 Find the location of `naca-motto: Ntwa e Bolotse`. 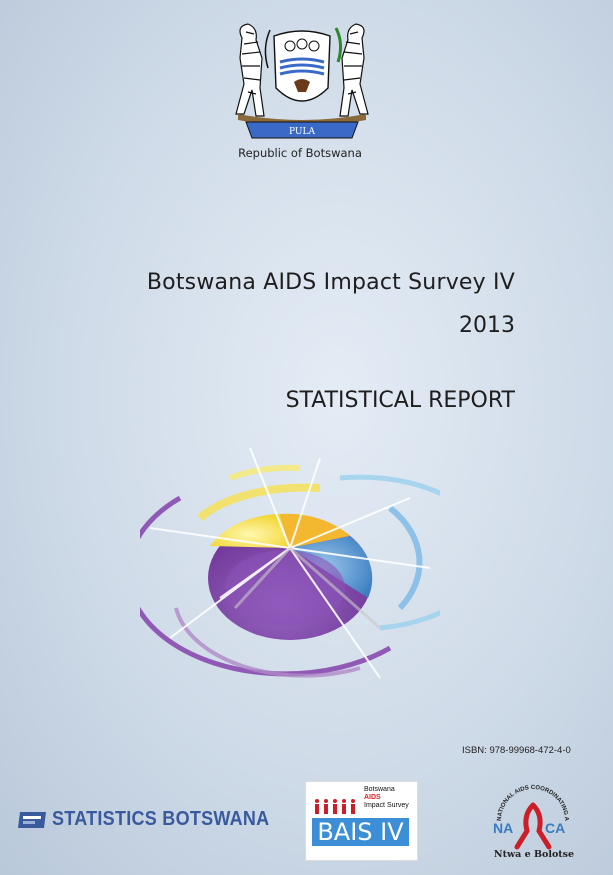

naca-motto: Ntwa e Bolotse is located at coordinates (534, 854).